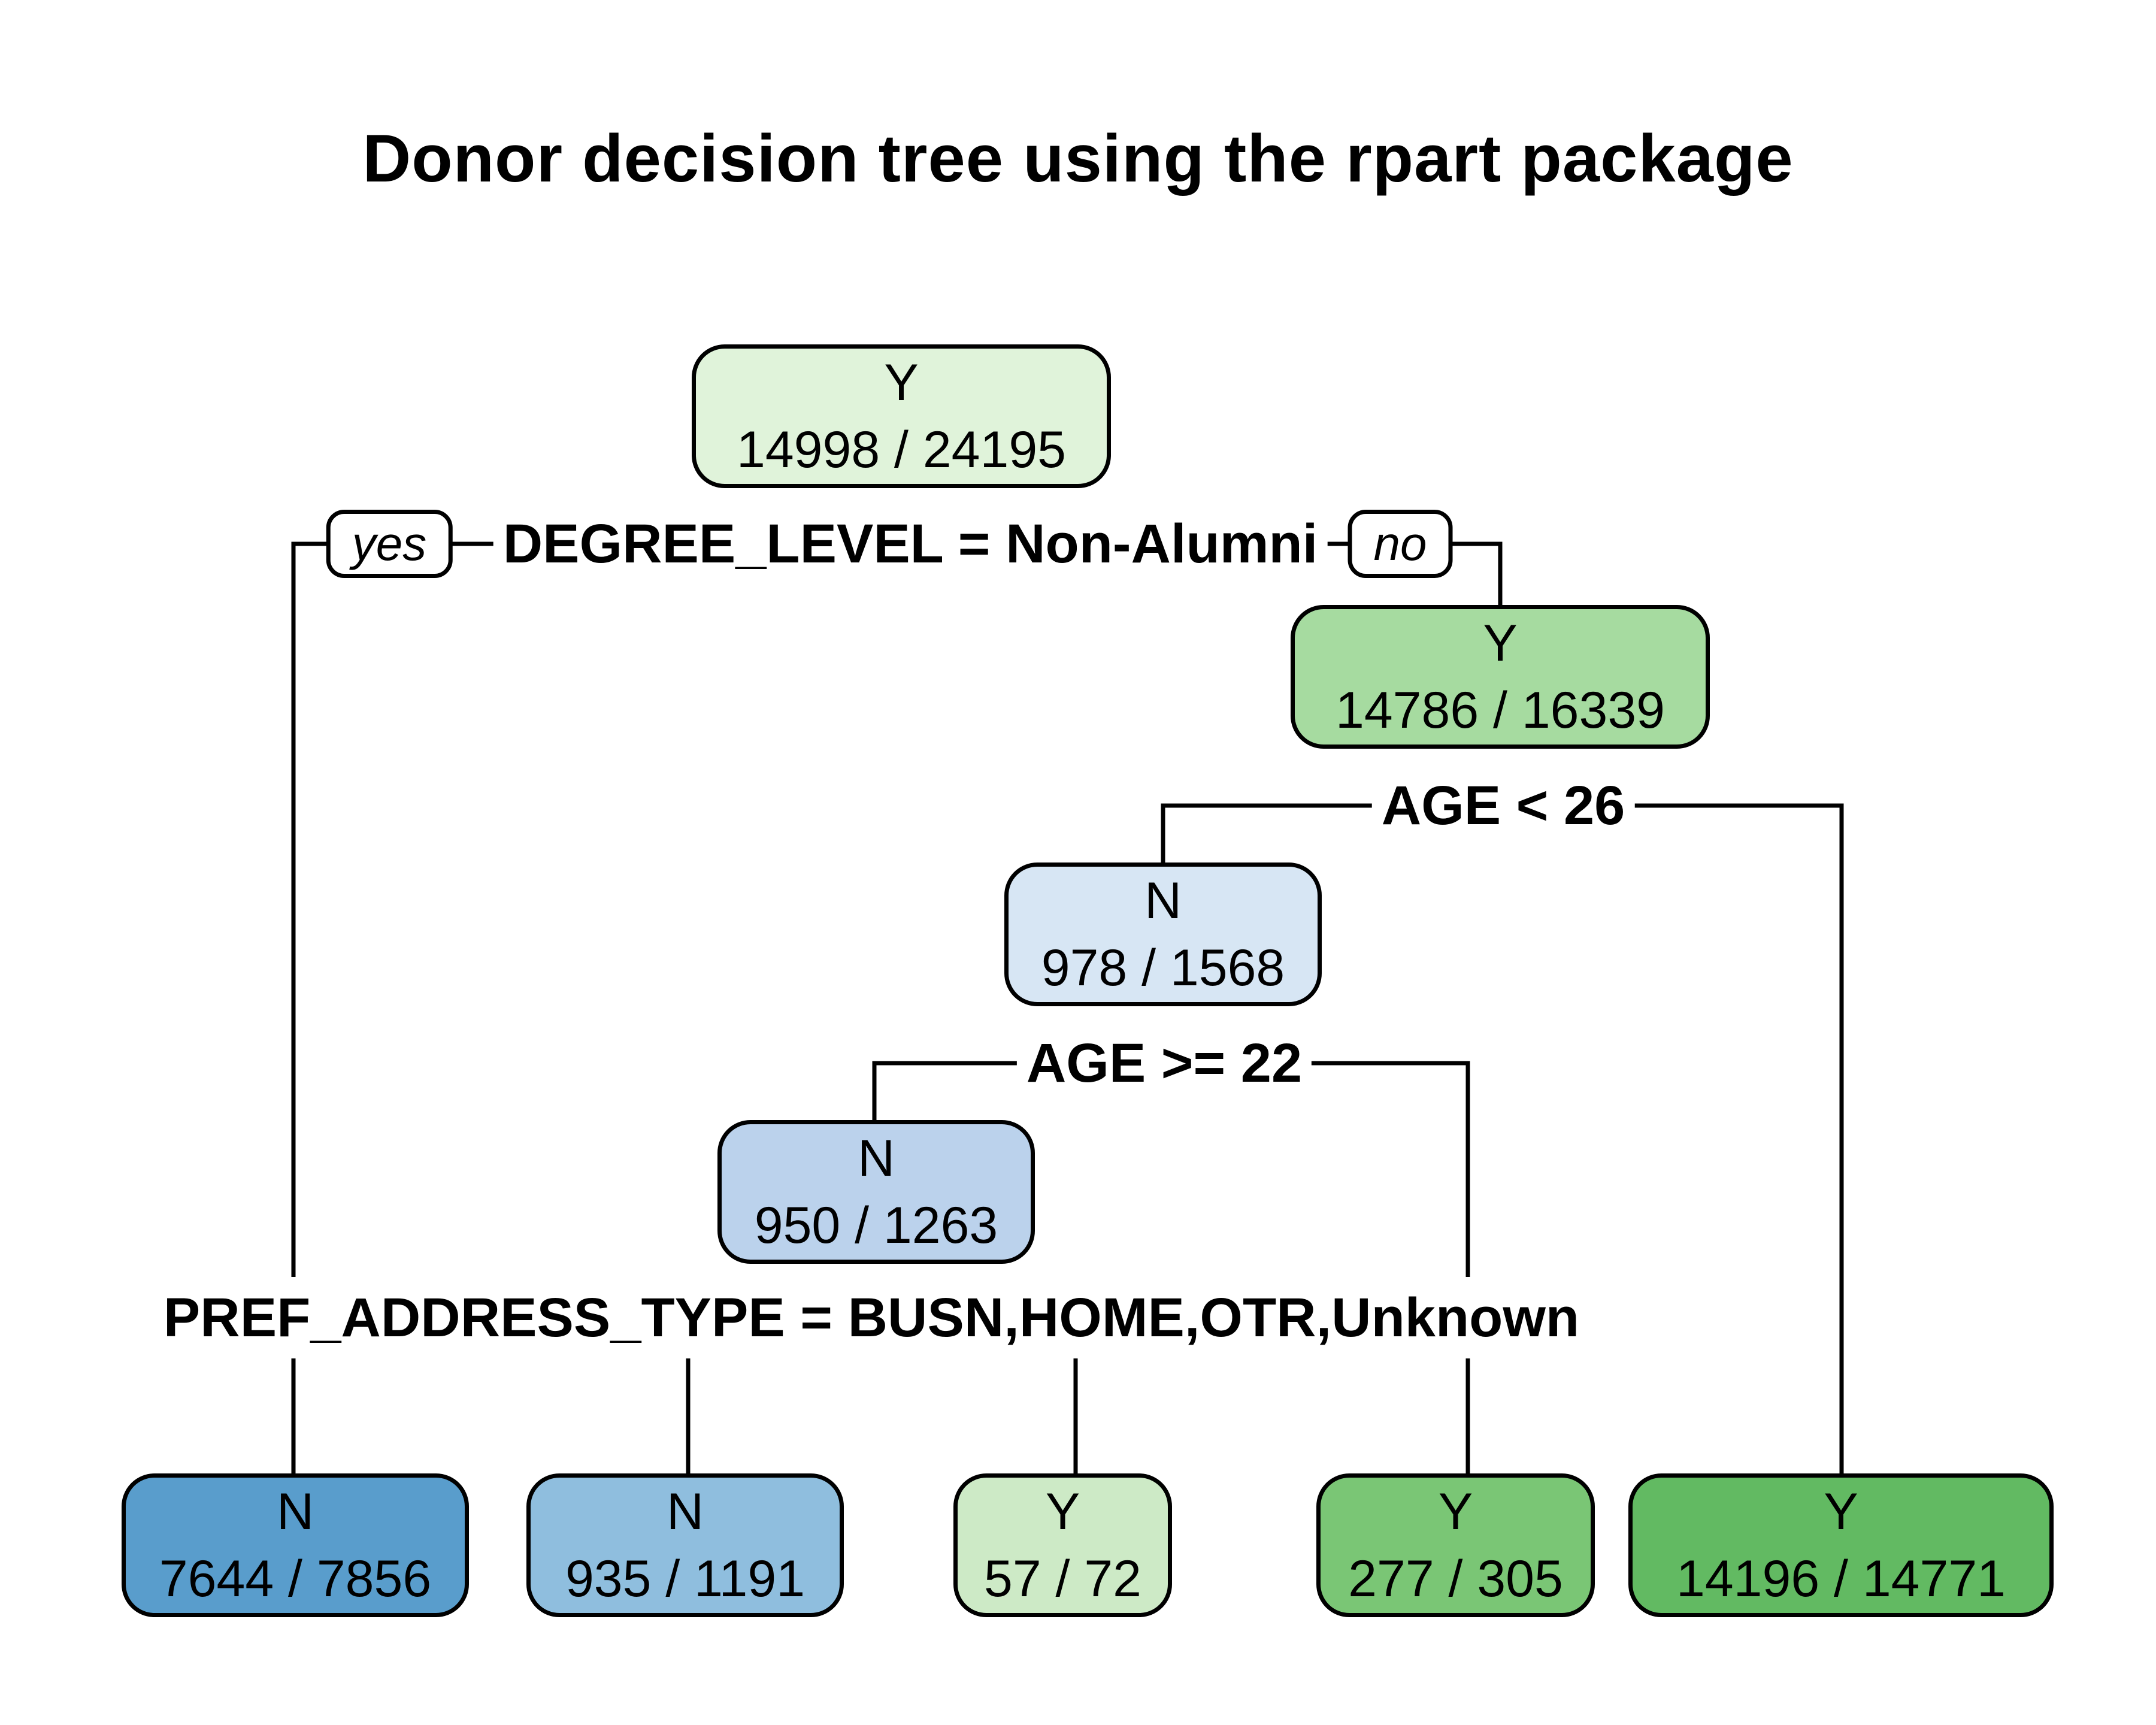 This screenshot has width=2156, height=1725. I want to click on node-count: 935 / 1191, so click(685, 1579).